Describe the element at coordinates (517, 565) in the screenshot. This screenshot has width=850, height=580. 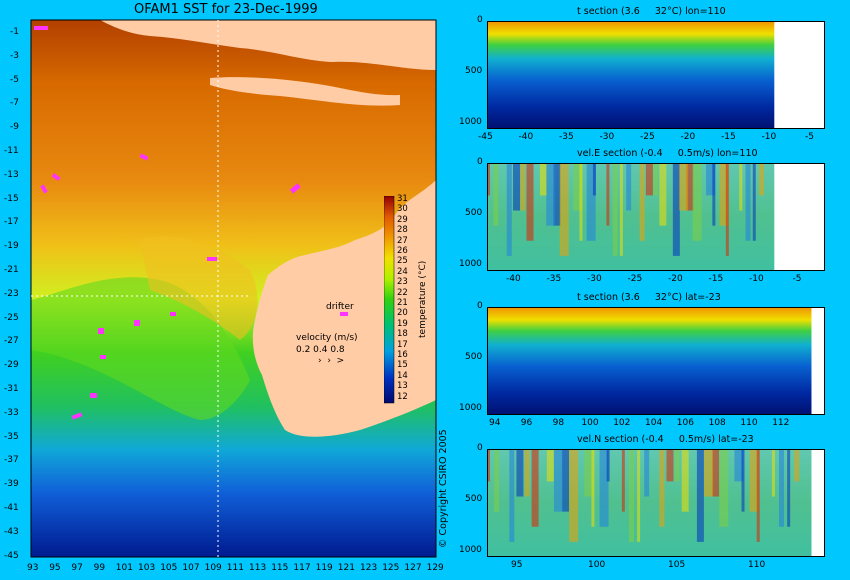
I see `section-x-tick-label: 95` at that location.